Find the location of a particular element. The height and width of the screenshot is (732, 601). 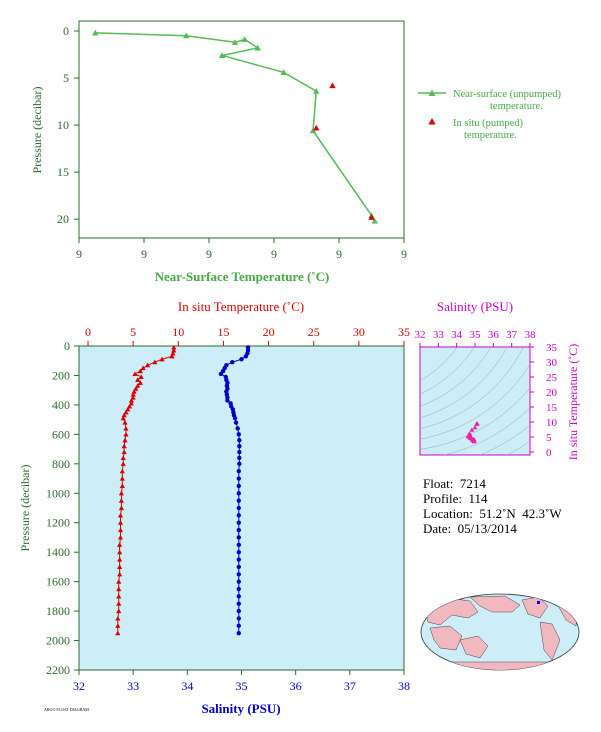

ts-y-tick-label: 5 is located at coordinates (549, 438).